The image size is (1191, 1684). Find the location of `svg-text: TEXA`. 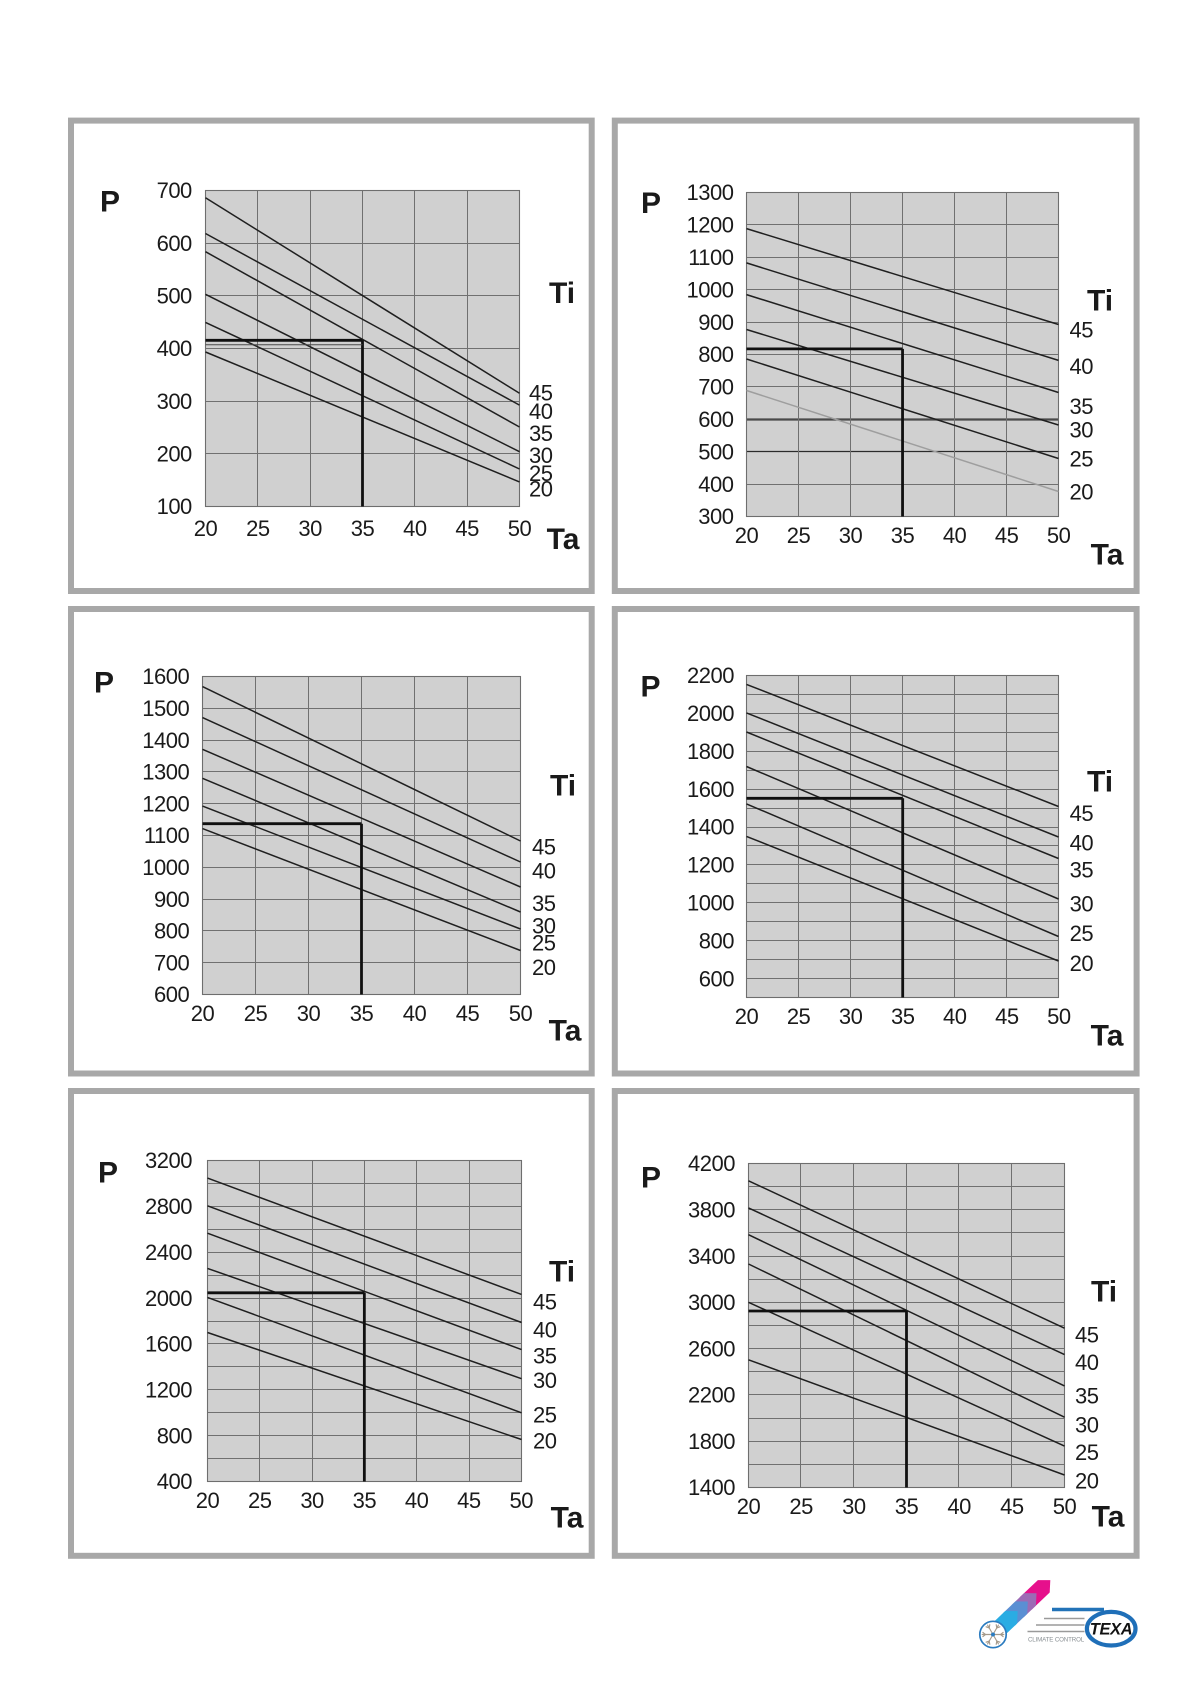

svg-text: TEXA is located at coordinates (1111, 1630).